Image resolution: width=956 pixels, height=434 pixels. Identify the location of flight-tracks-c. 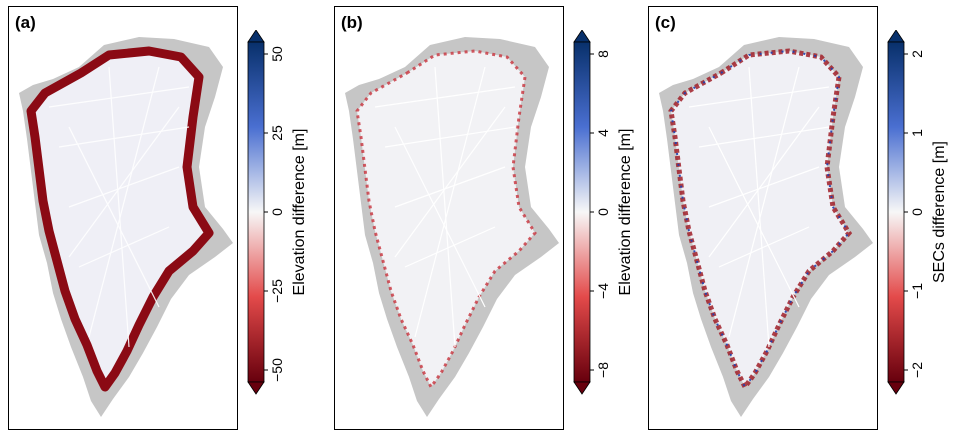
(759, 207).